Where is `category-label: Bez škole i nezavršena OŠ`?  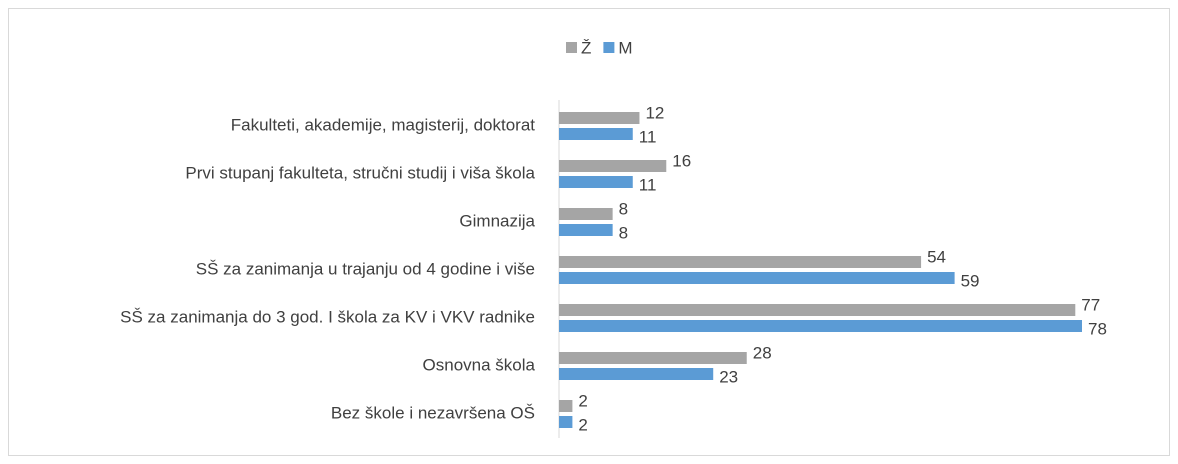 category-label: Bez škole i nezavršena OŠ is located at coordinates (433, 412).